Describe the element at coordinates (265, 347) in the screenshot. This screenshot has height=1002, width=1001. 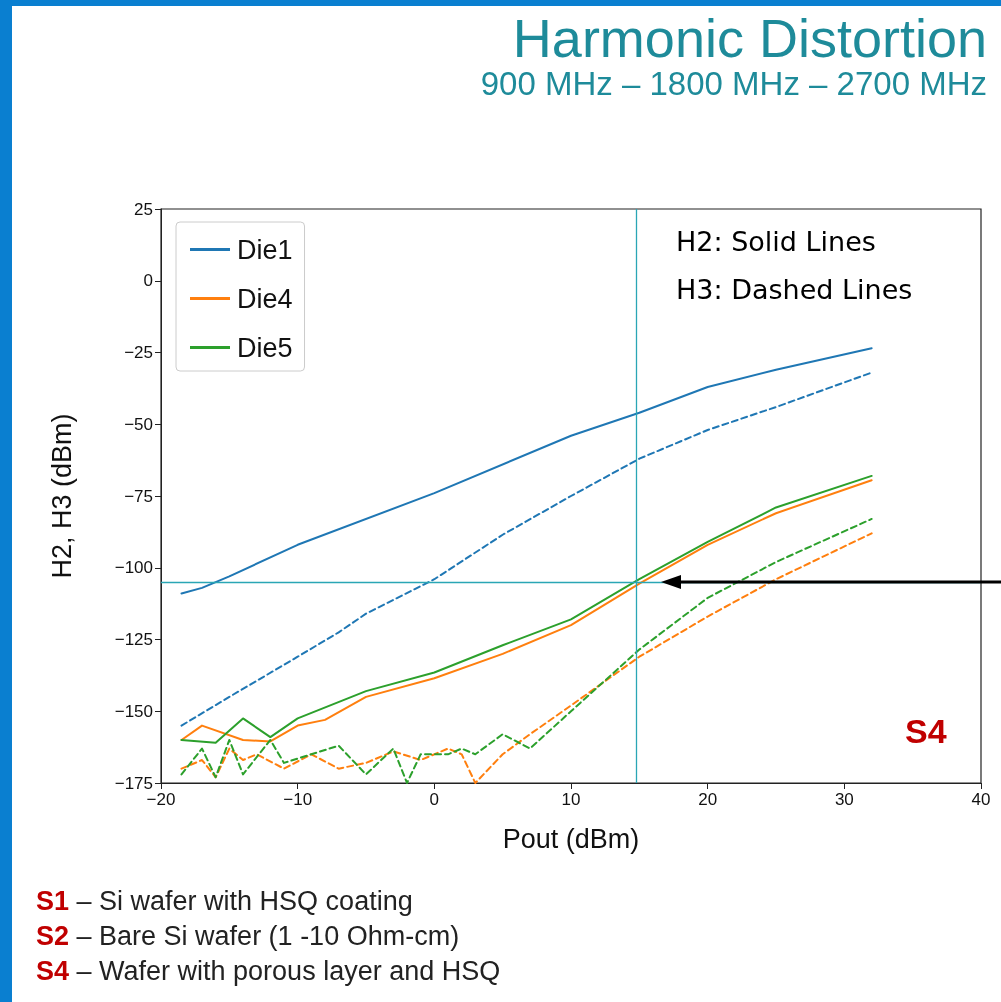
I see `legend-label: Die5` at that location.